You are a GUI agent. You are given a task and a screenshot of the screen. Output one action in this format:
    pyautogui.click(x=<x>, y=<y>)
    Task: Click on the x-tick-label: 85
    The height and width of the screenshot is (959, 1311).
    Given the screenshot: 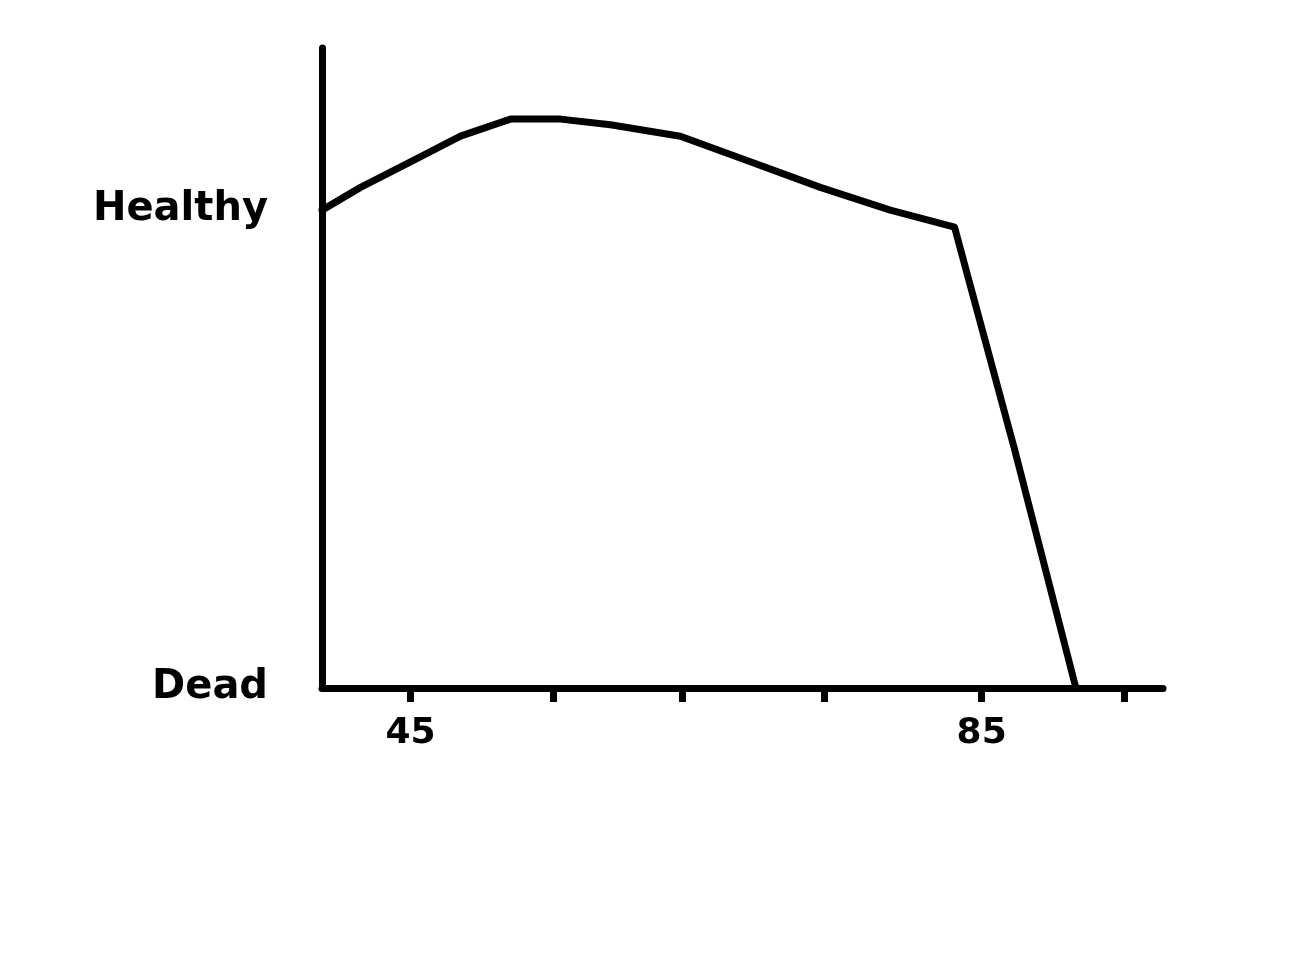 What is the action you would take?
    pyautogui.click(x=981, y=730)
    